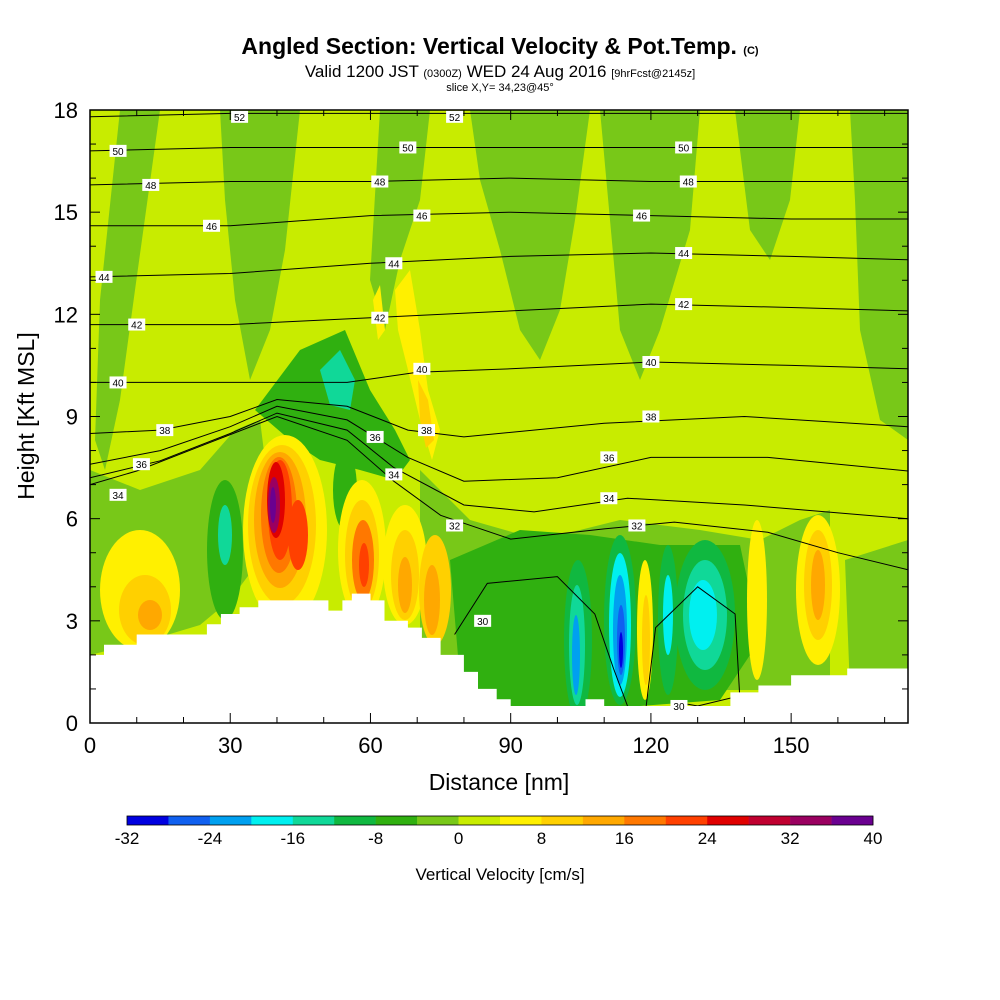 The height and width of the screenshot is (1000, 1000). I want to click on updraft-cell-2-core, so click(273, 505).